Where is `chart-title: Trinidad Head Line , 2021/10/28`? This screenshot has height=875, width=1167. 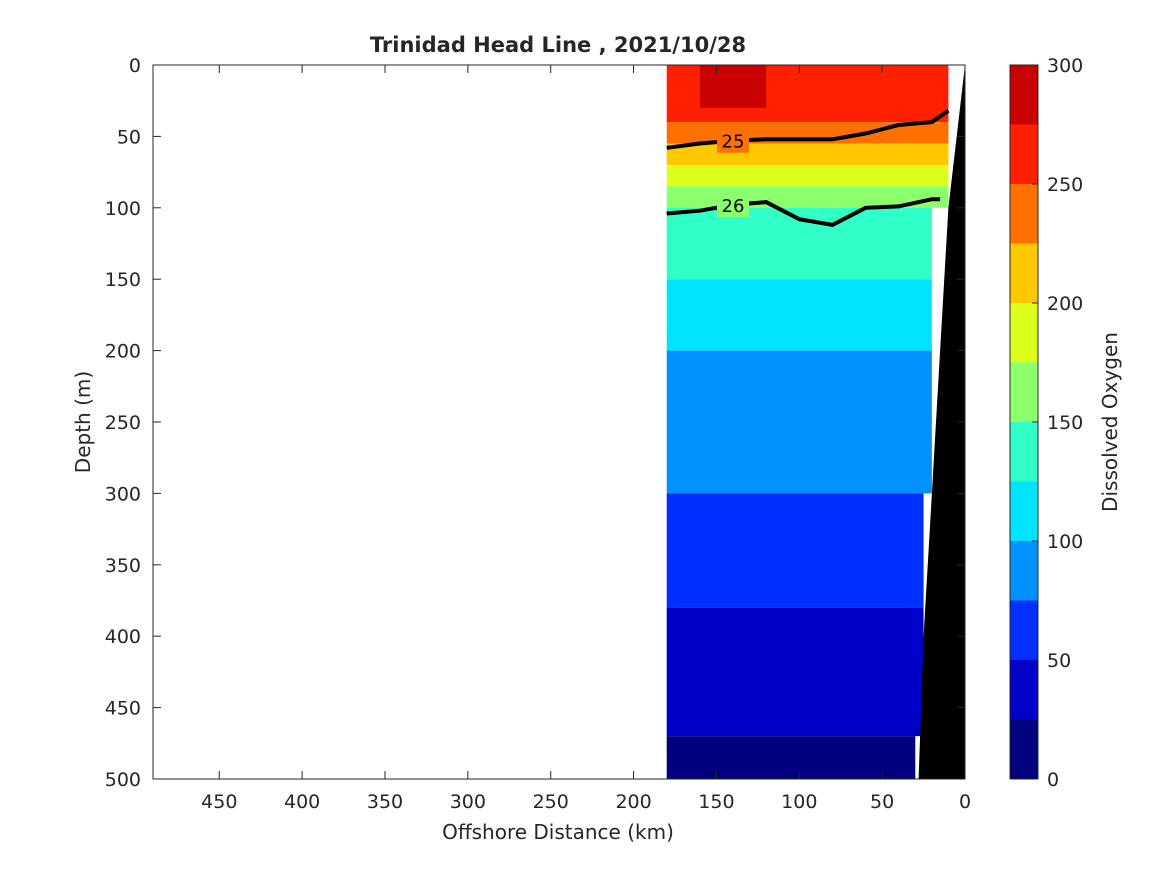
chart-title: Trinidad Head Line , 2021/10/28 is located at coordinates (558, 45).